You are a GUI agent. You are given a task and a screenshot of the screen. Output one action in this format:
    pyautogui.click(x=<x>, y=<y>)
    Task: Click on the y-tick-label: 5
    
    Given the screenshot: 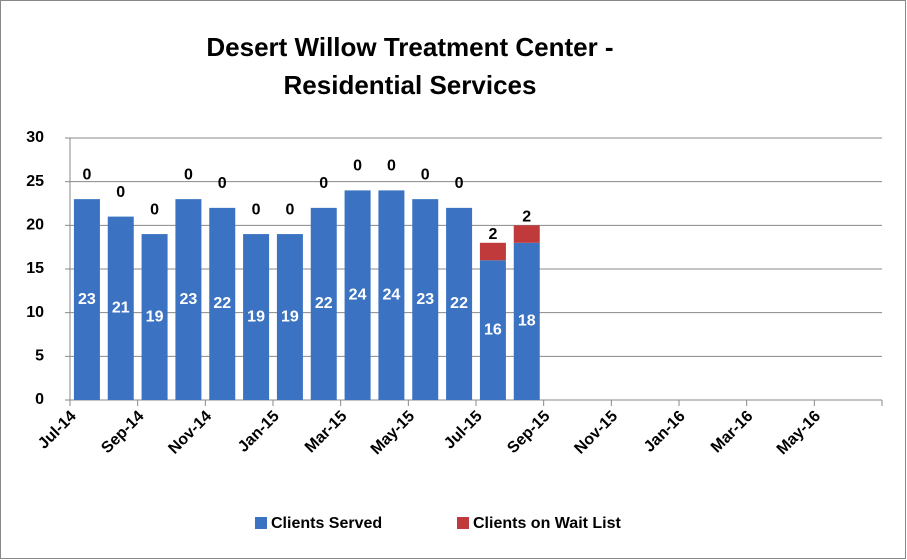 What is the action you would take?
    pyautogui.click(x=39, y=356)
    